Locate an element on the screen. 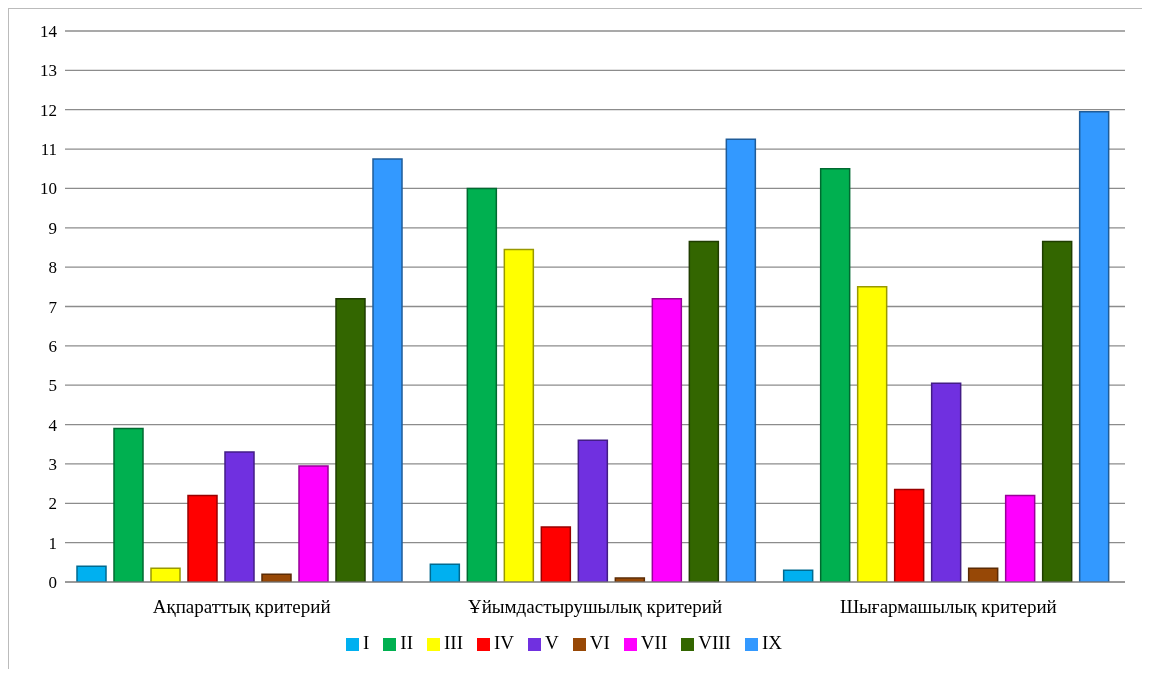 The image size is (1149, 675). legend-label: IV is located at coordinates (504, 642).